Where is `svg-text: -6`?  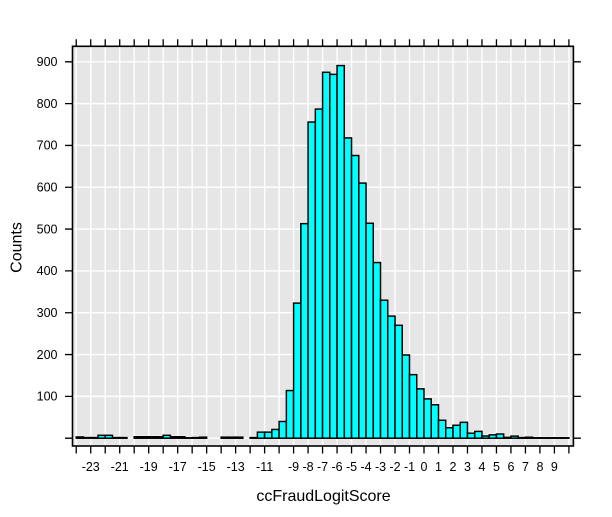 svg-text: -6 is located at coordinates (336, 467).